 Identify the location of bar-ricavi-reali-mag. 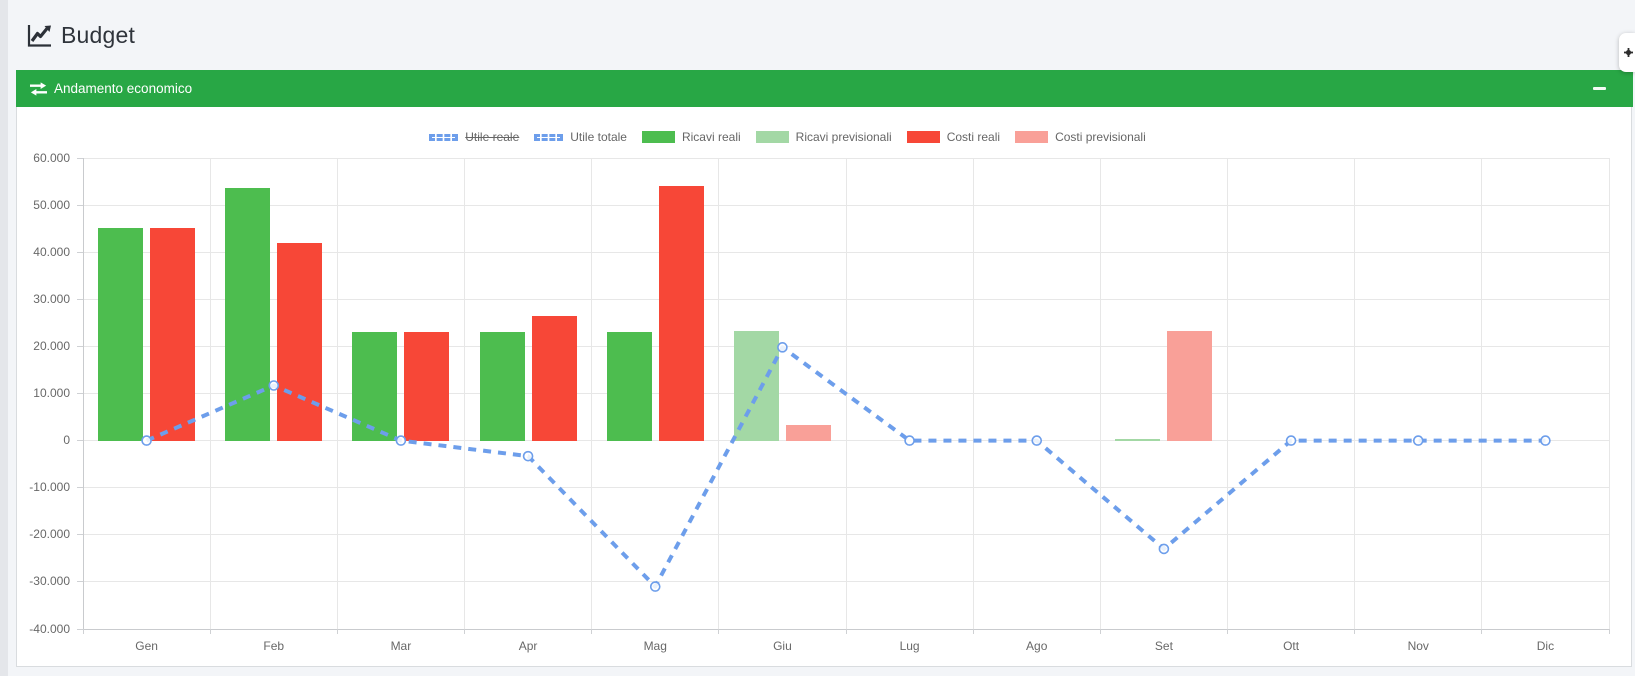
(629, 386).